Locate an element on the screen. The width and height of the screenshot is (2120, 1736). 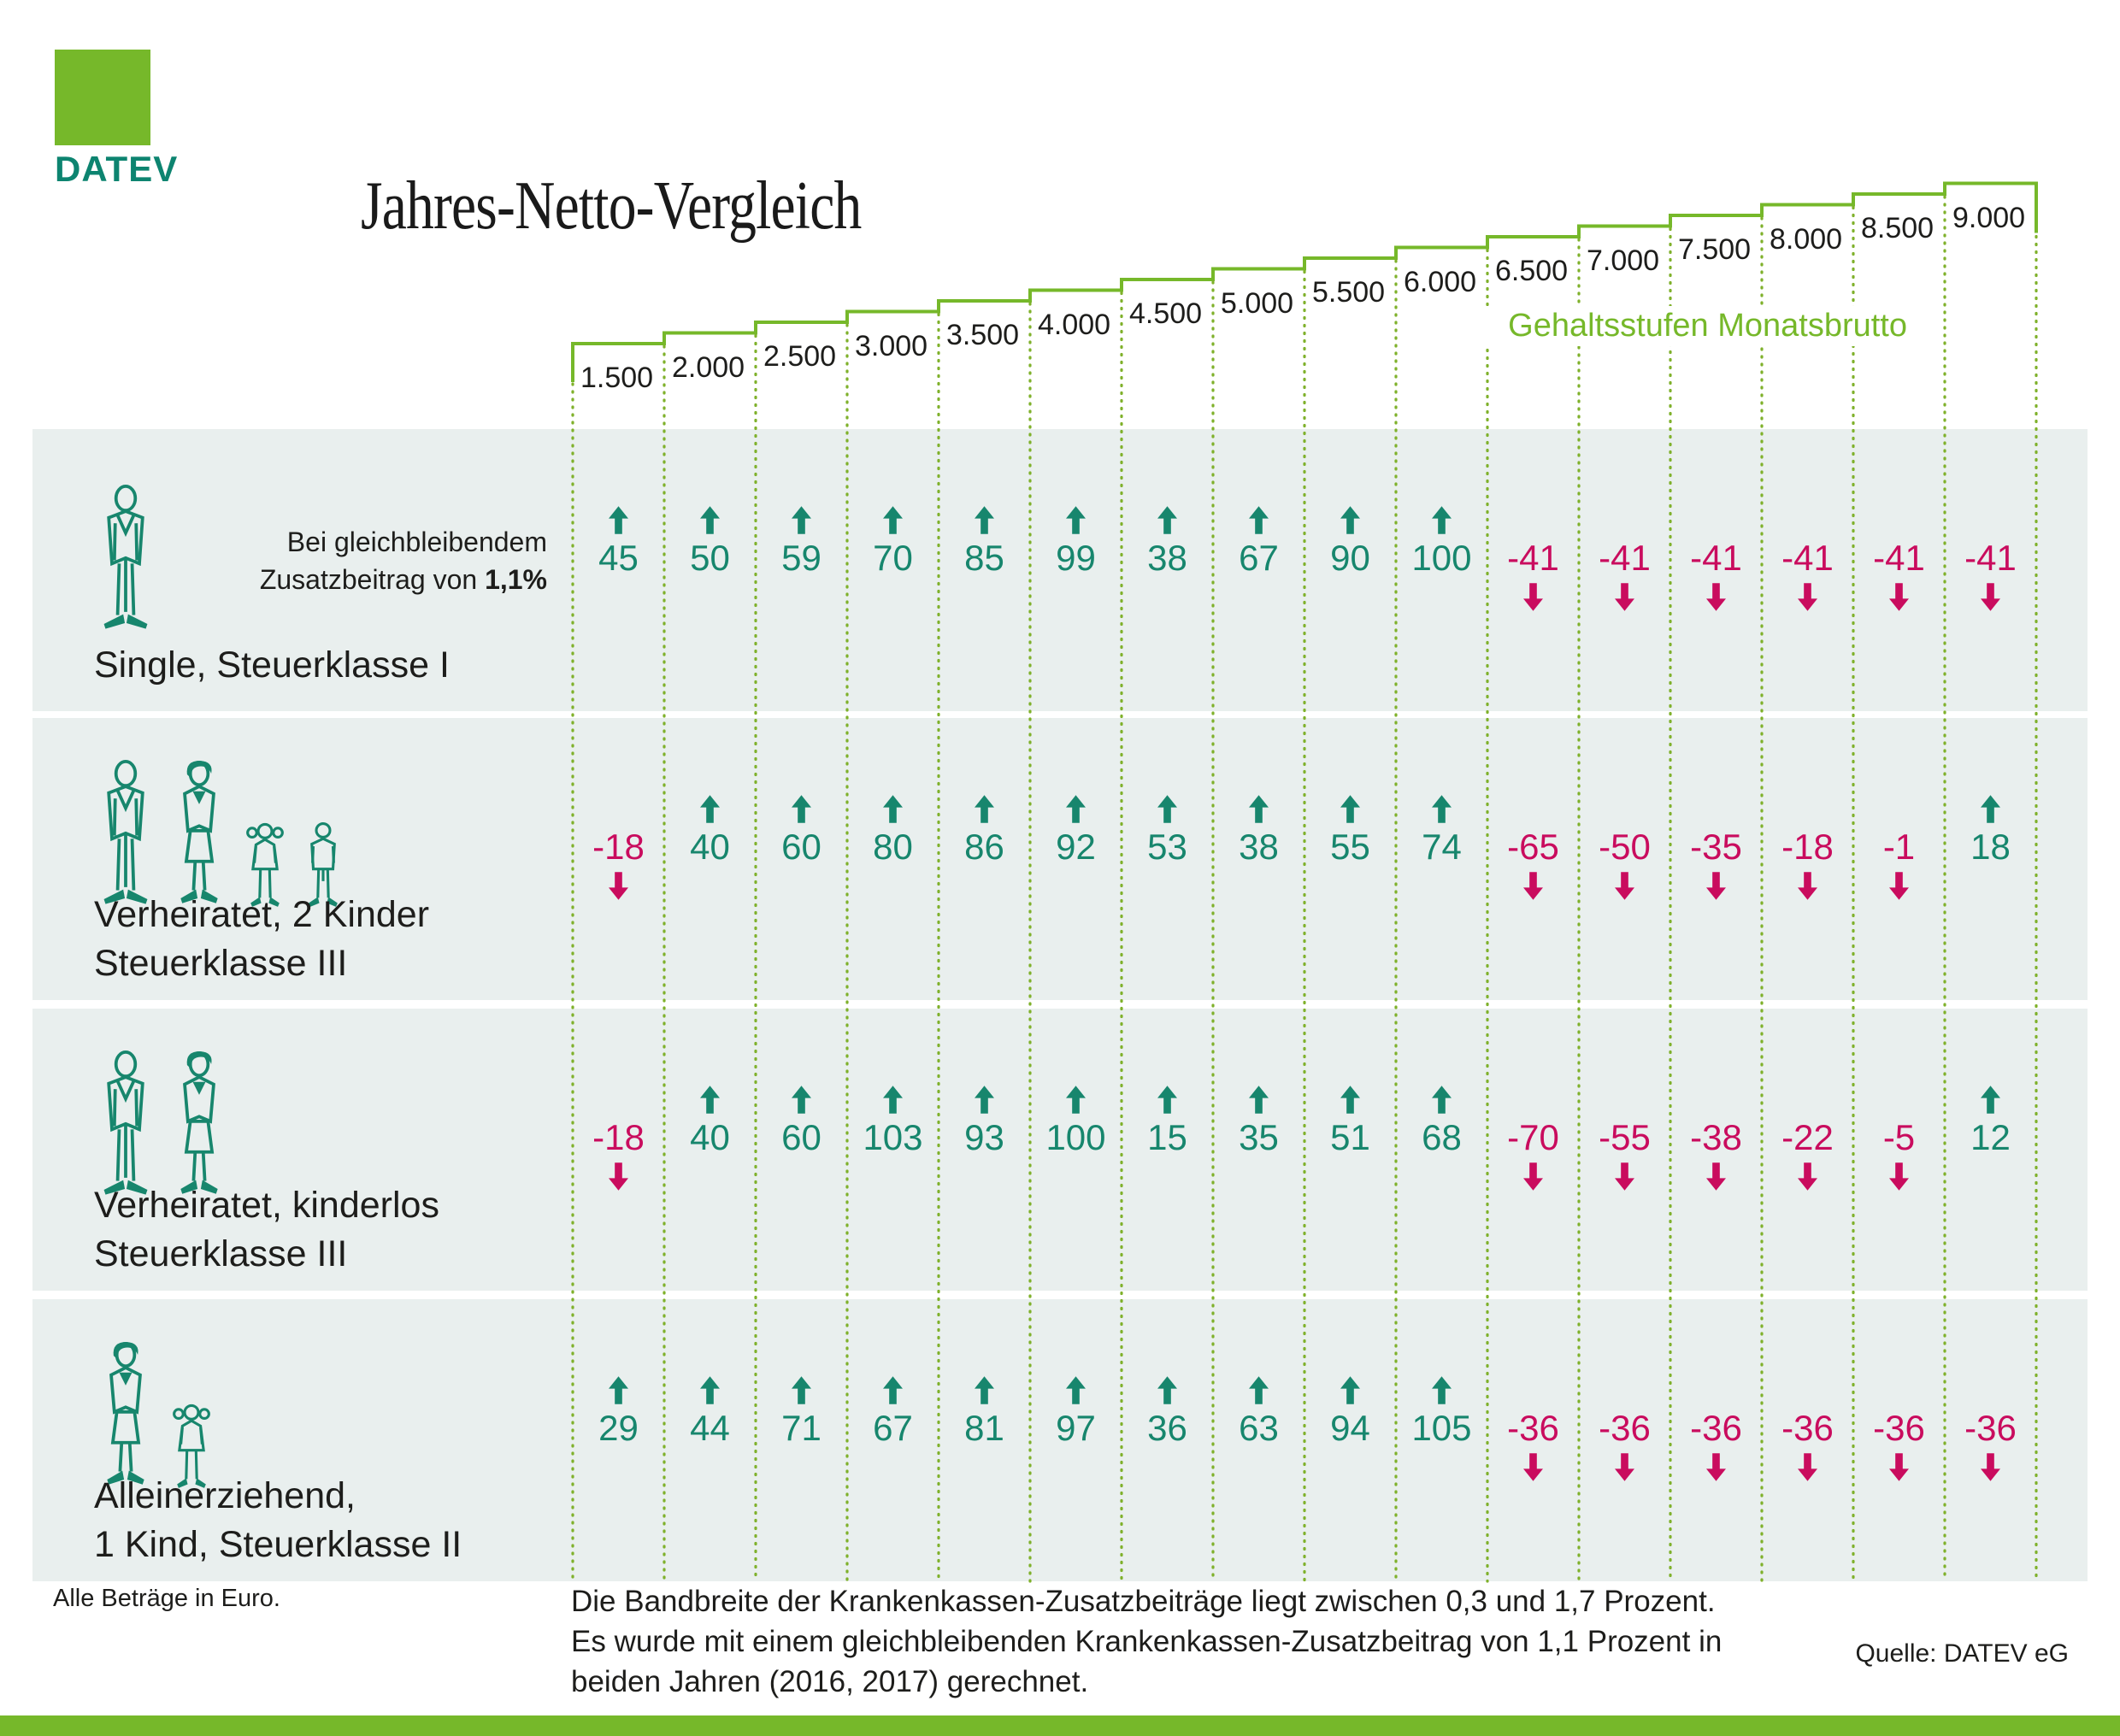
net-difference-value: -38 is located at coordinates (1716, 1137).